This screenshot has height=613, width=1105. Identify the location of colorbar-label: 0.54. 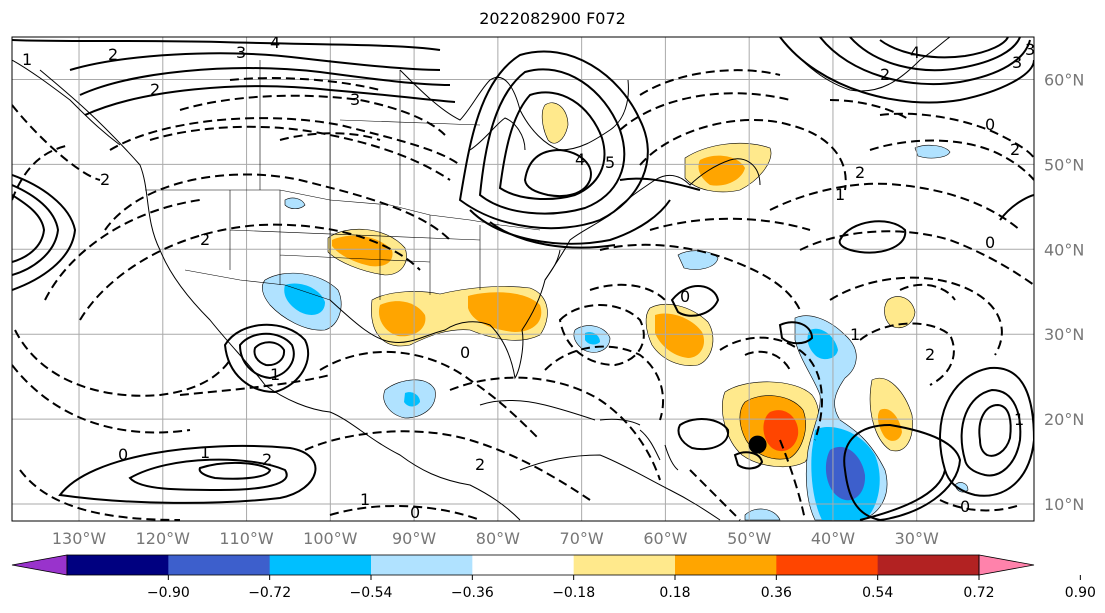
(877, 593).